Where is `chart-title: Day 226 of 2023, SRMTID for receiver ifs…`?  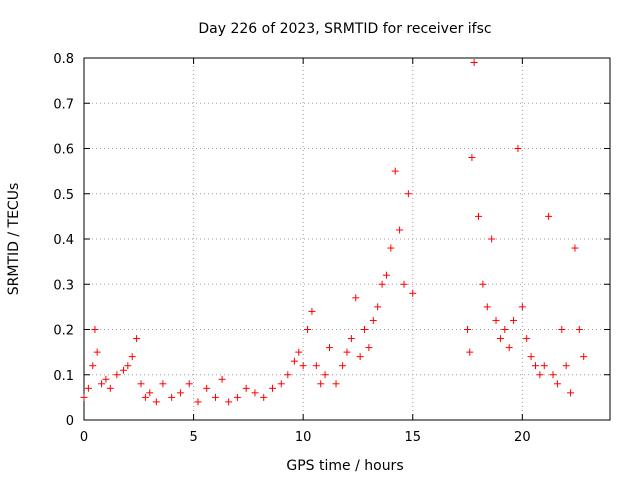
chart-title: Day 226 of 2023, SRMTID for receiver ifs… is located at coordinates (344, 29).